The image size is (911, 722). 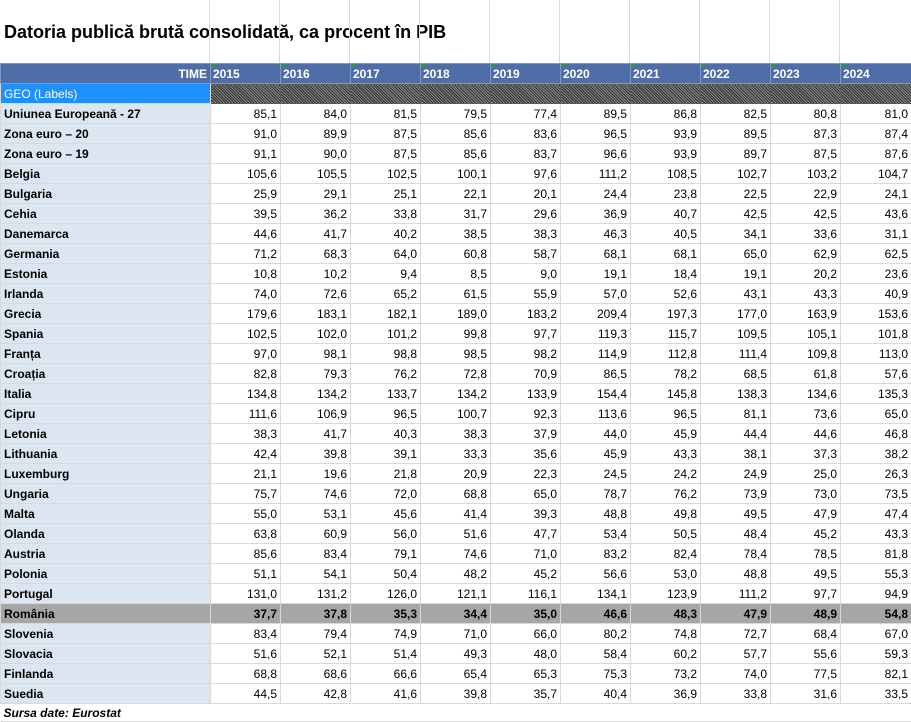 I want to click on value-cell: 97,7, so click(x=526, y=334).